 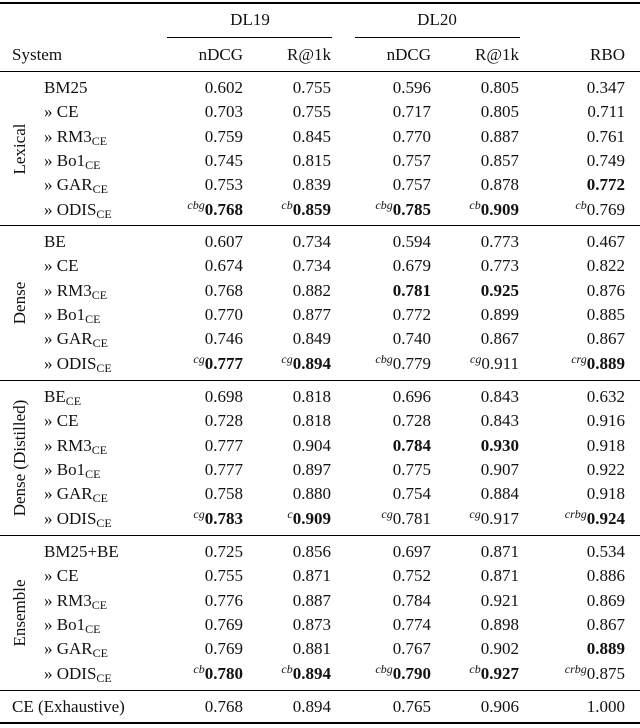 What do you see at coordinates (223, 600) in the screenshot?
I see `cell: 0.776` at bounding box center [223, 600].